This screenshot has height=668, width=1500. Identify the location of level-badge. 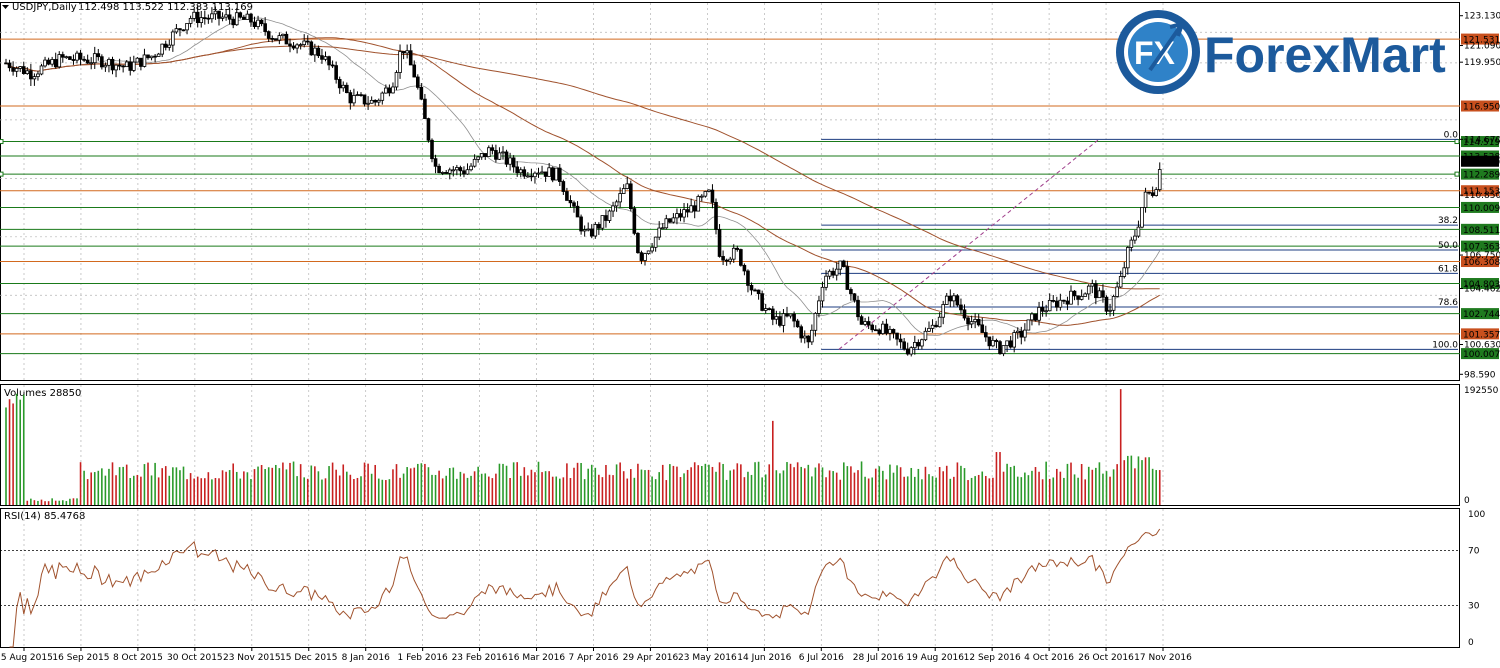
(1480, 106).